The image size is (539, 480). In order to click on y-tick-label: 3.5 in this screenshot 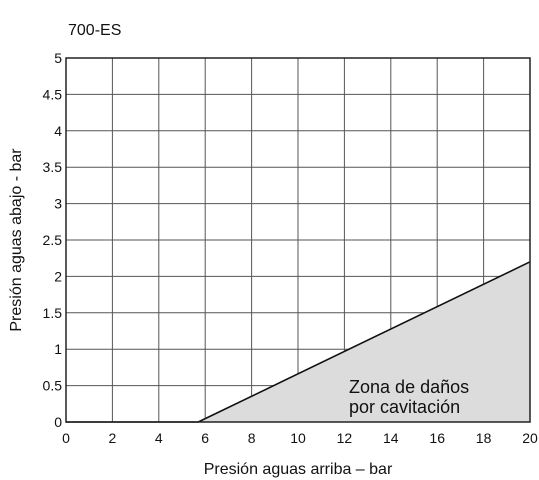, I will do `click(53, 167)`.